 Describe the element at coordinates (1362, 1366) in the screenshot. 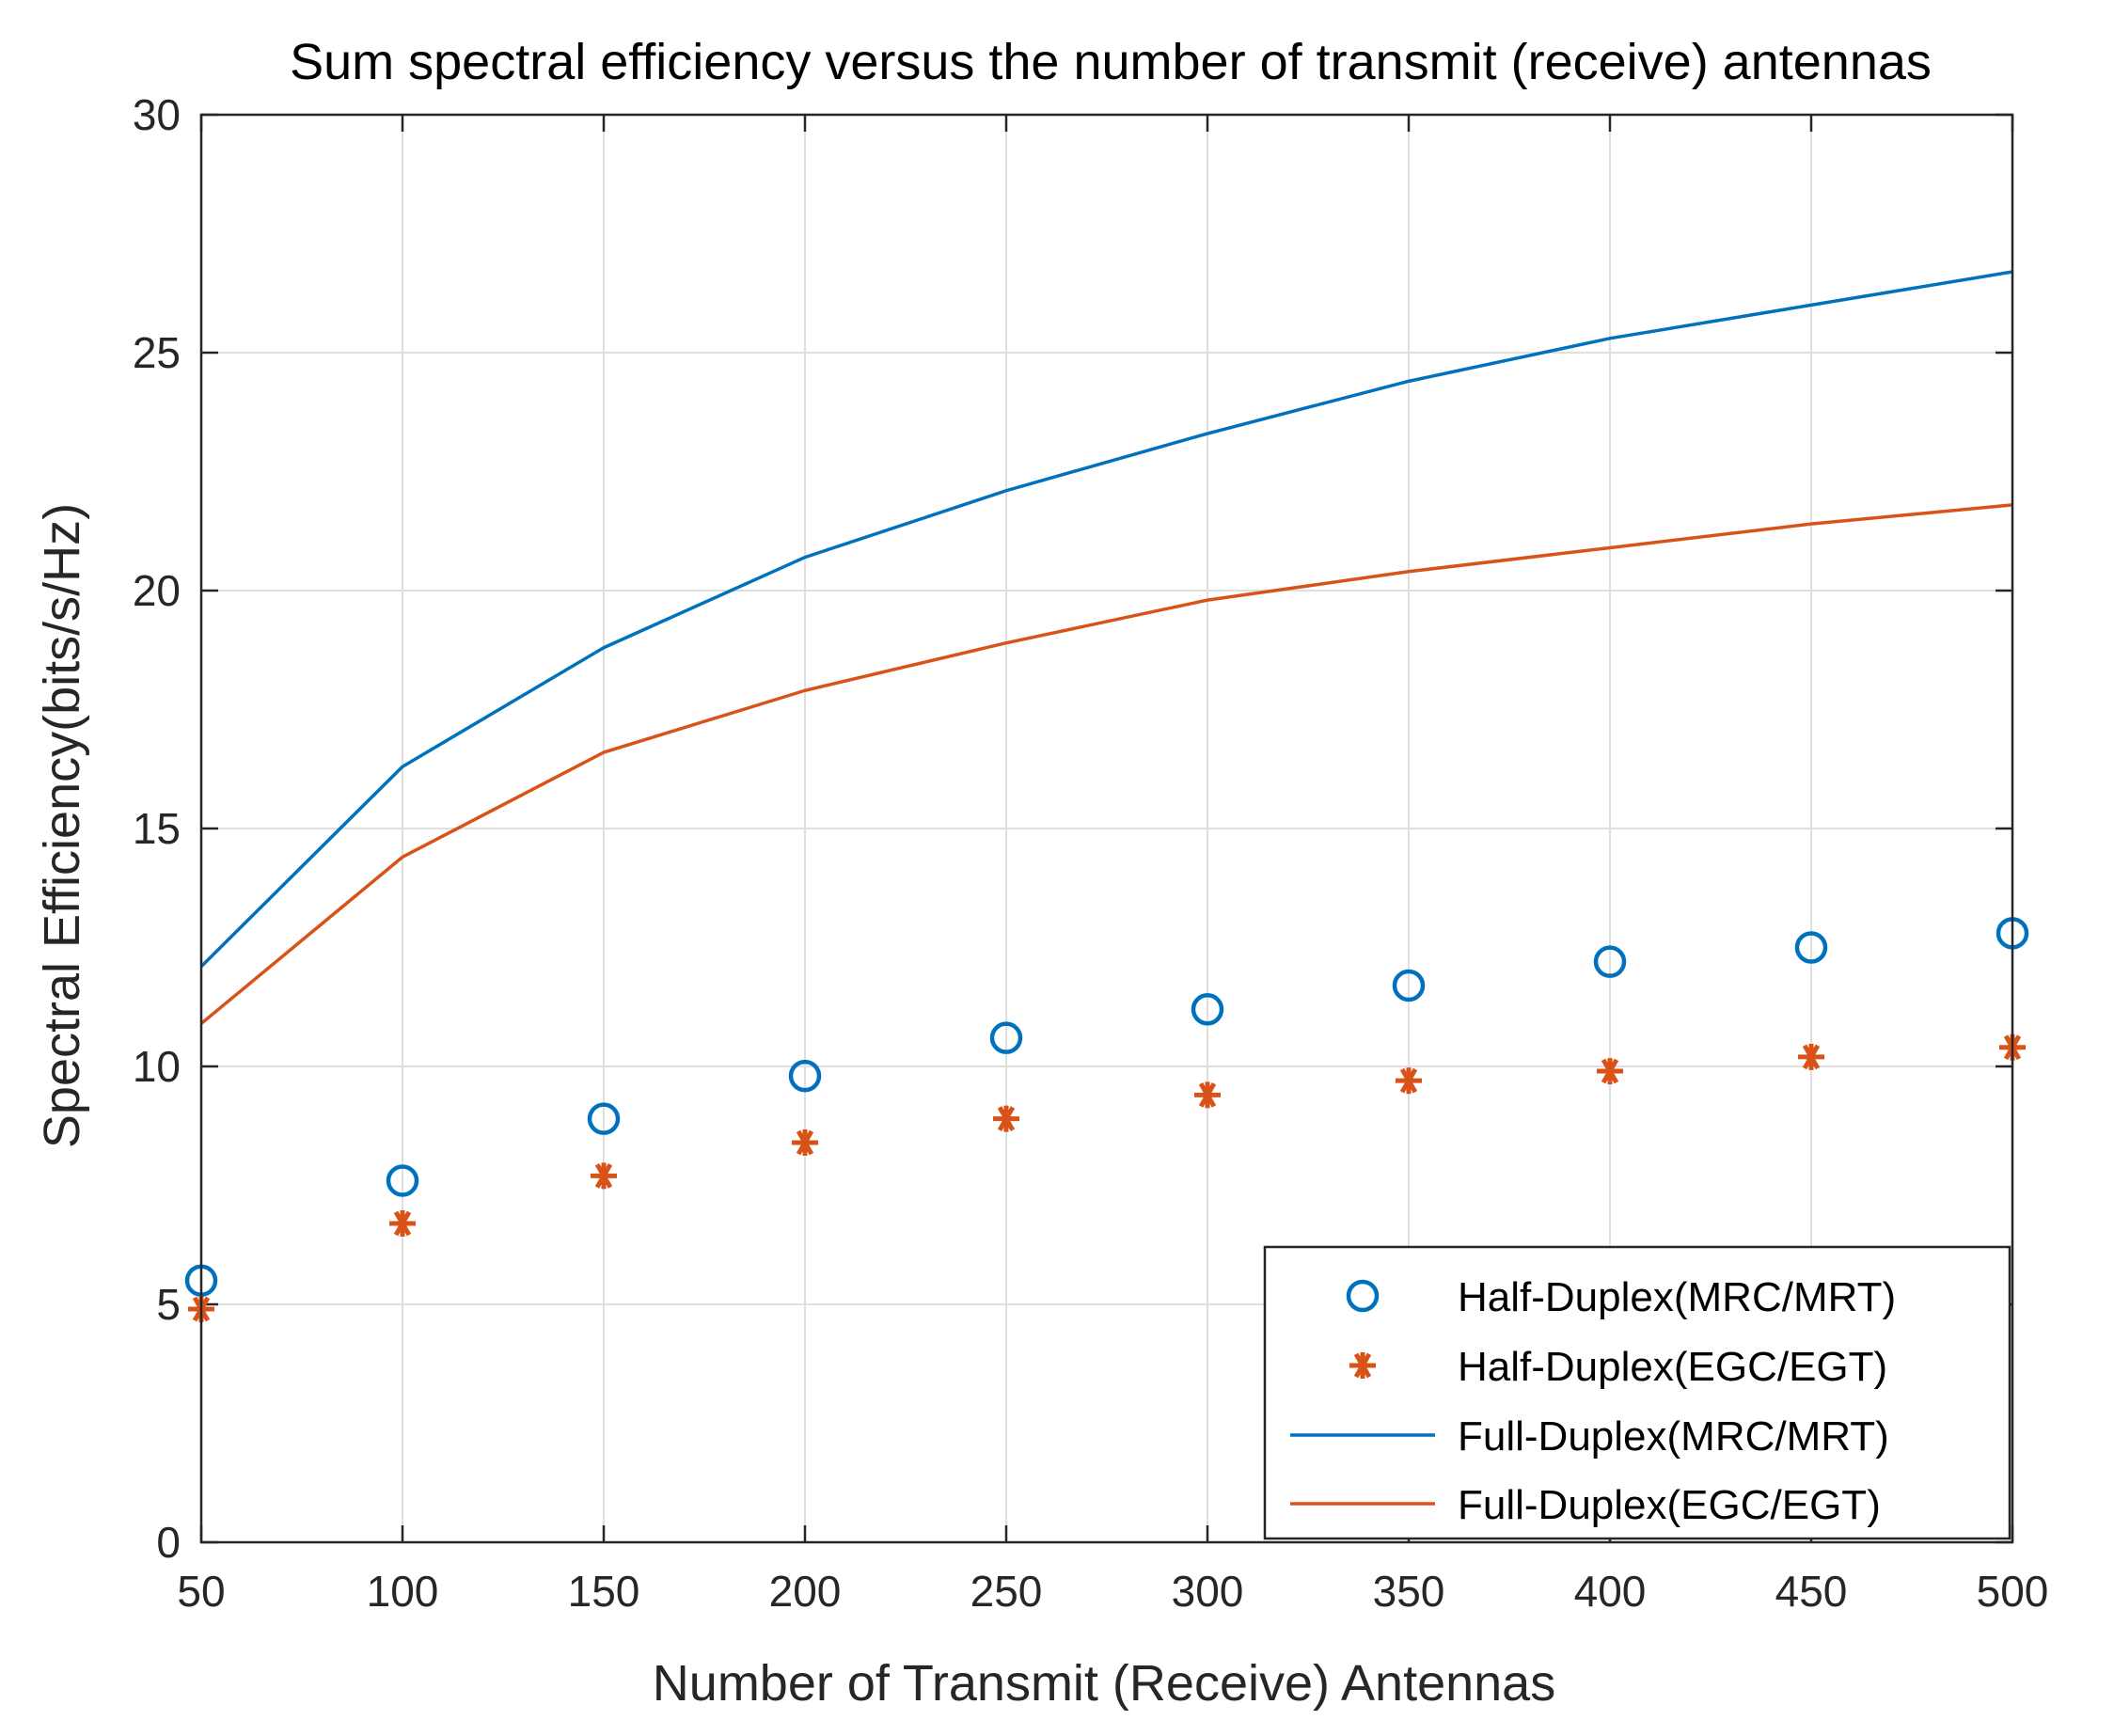

I see `legend-star-swatch` at that location.